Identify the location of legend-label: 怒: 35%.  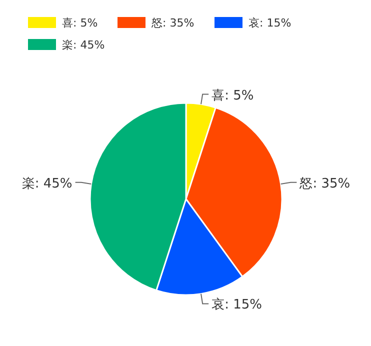
(172, 23).